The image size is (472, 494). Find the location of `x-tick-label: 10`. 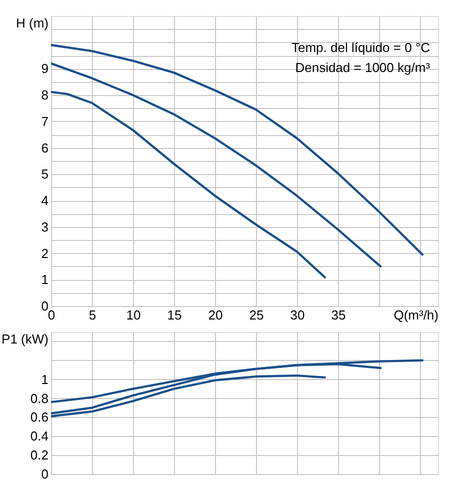

x-tick-label: 10 is located at coordinates (133, 315).